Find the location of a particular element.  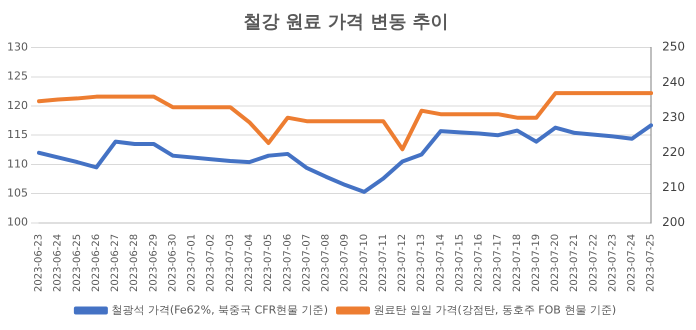

x-tick-label: 2023-07-11 is located at coordinates (383, 263).